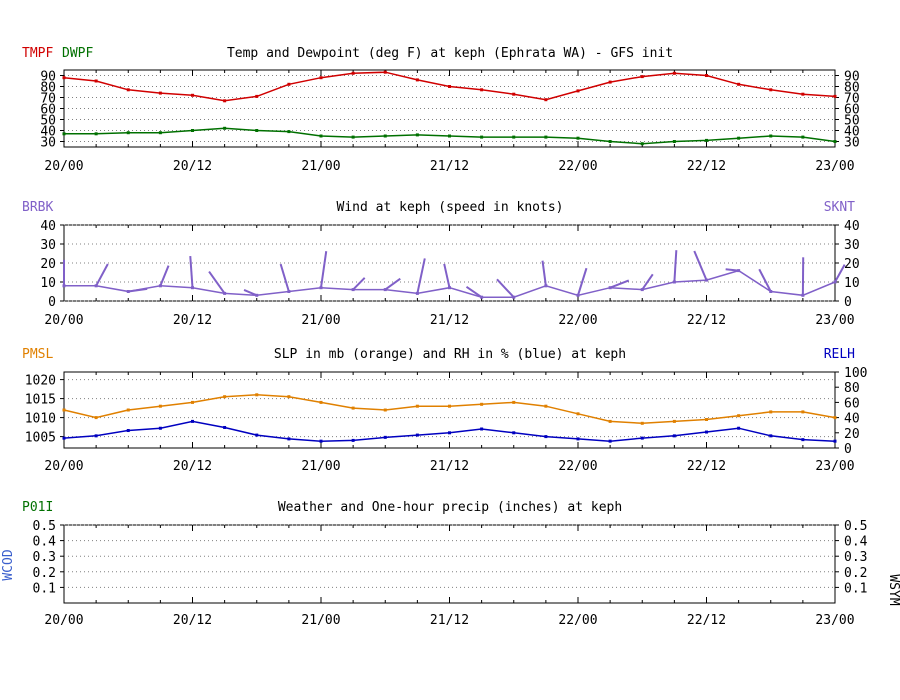 This screenshot has width=900, height=700. What do you see at coordinates (52, 302) in the screenshot?
I see `y-tick-label: 0` at bounding box center [52, 302].